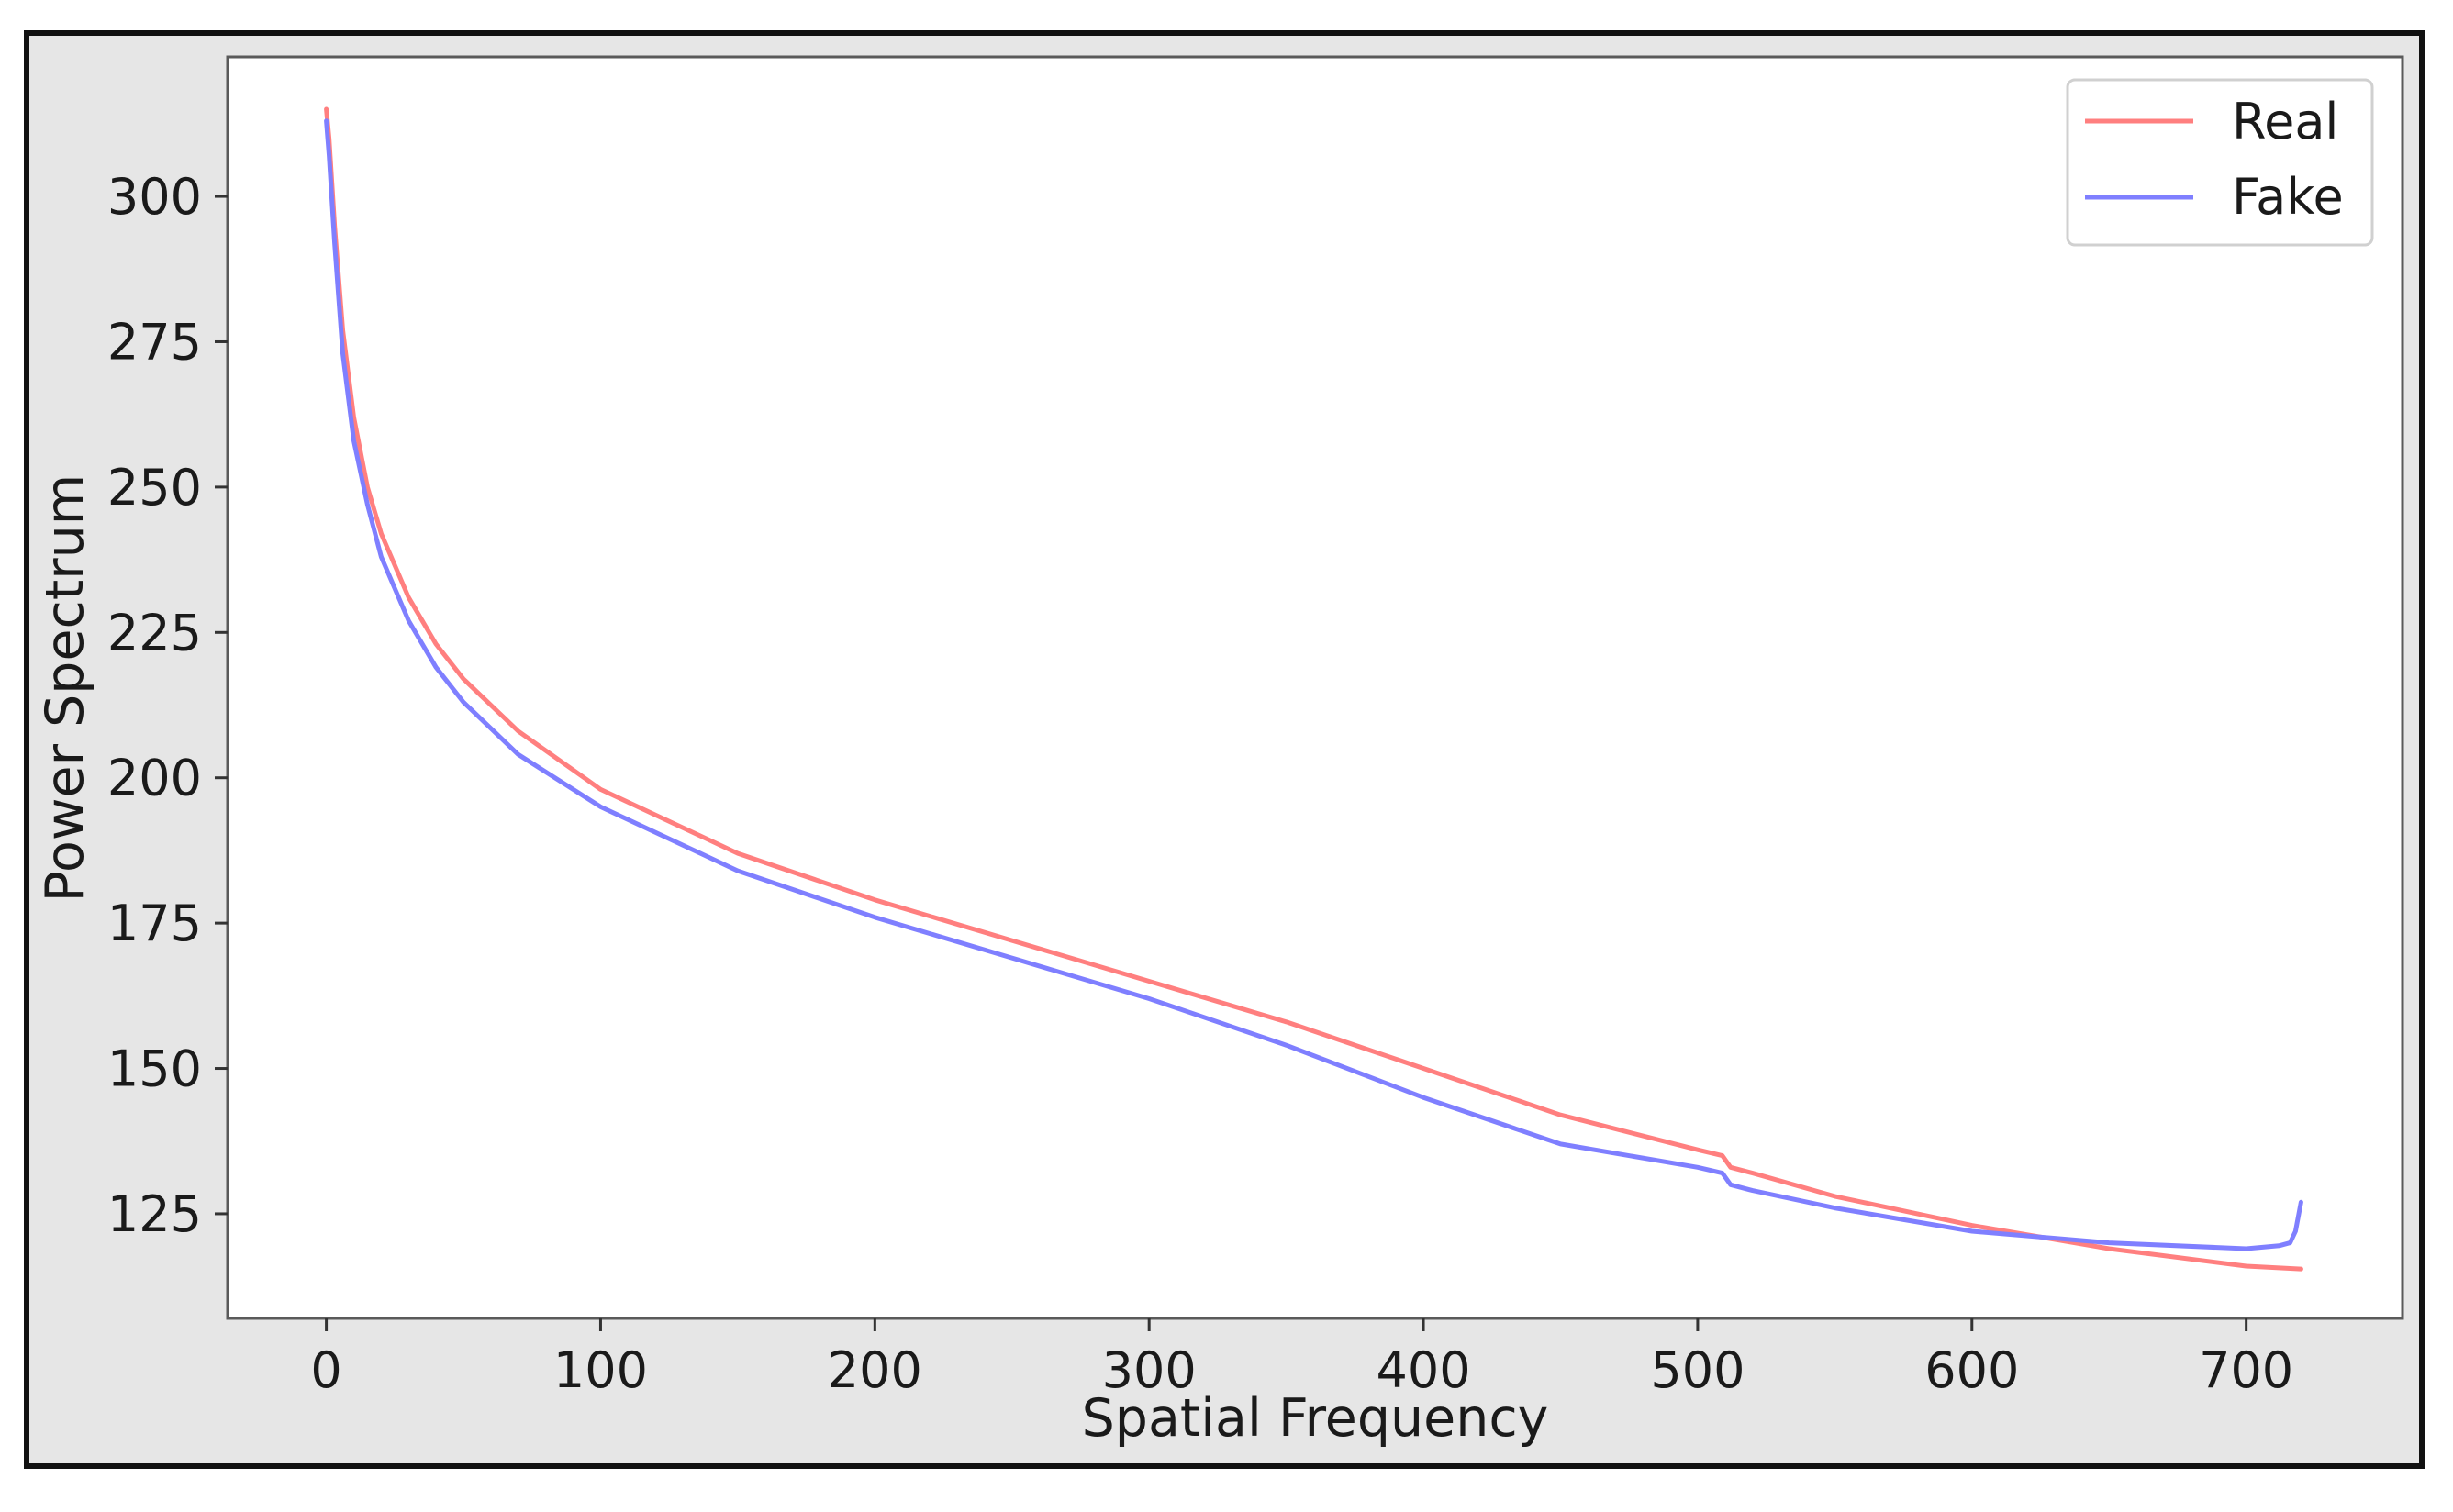 Image resolution: width=2453 pixels, height=1512 pixels. I want to click on y-tick-label: 250, so click(154, 488).